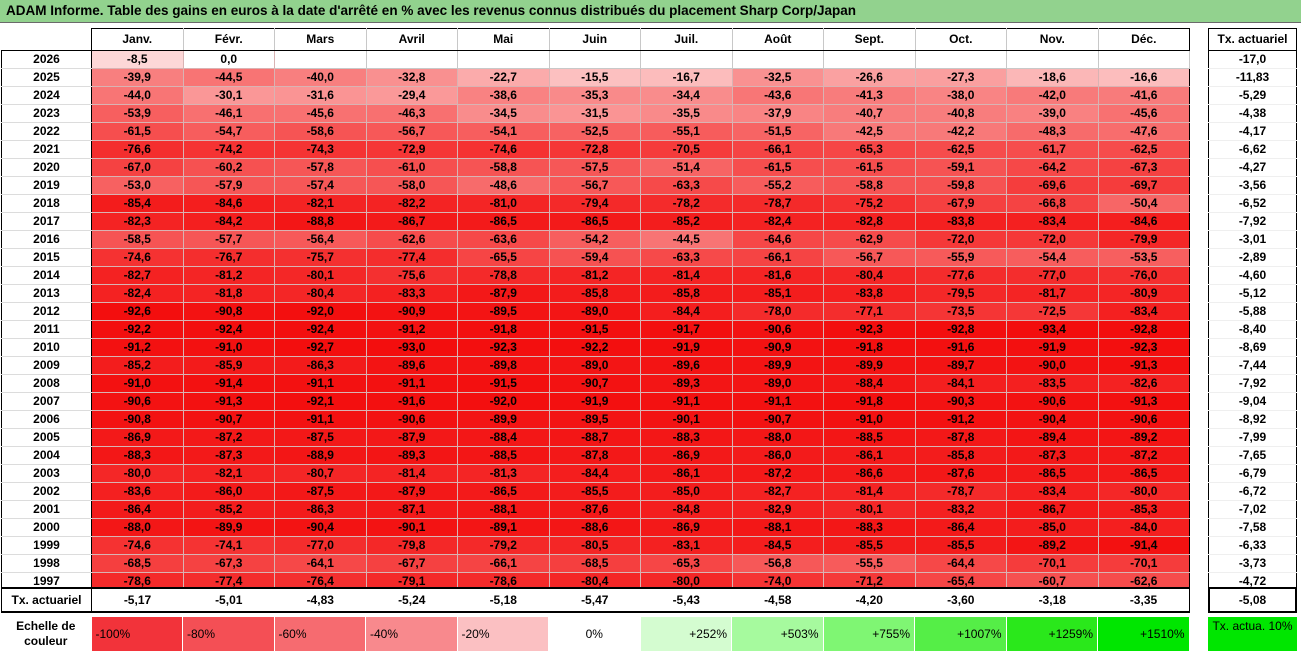  What do you see at coordinates (137, 77) in the screenshot?
I see `gain-cell: -39,9` at bounding box center [137, 77].